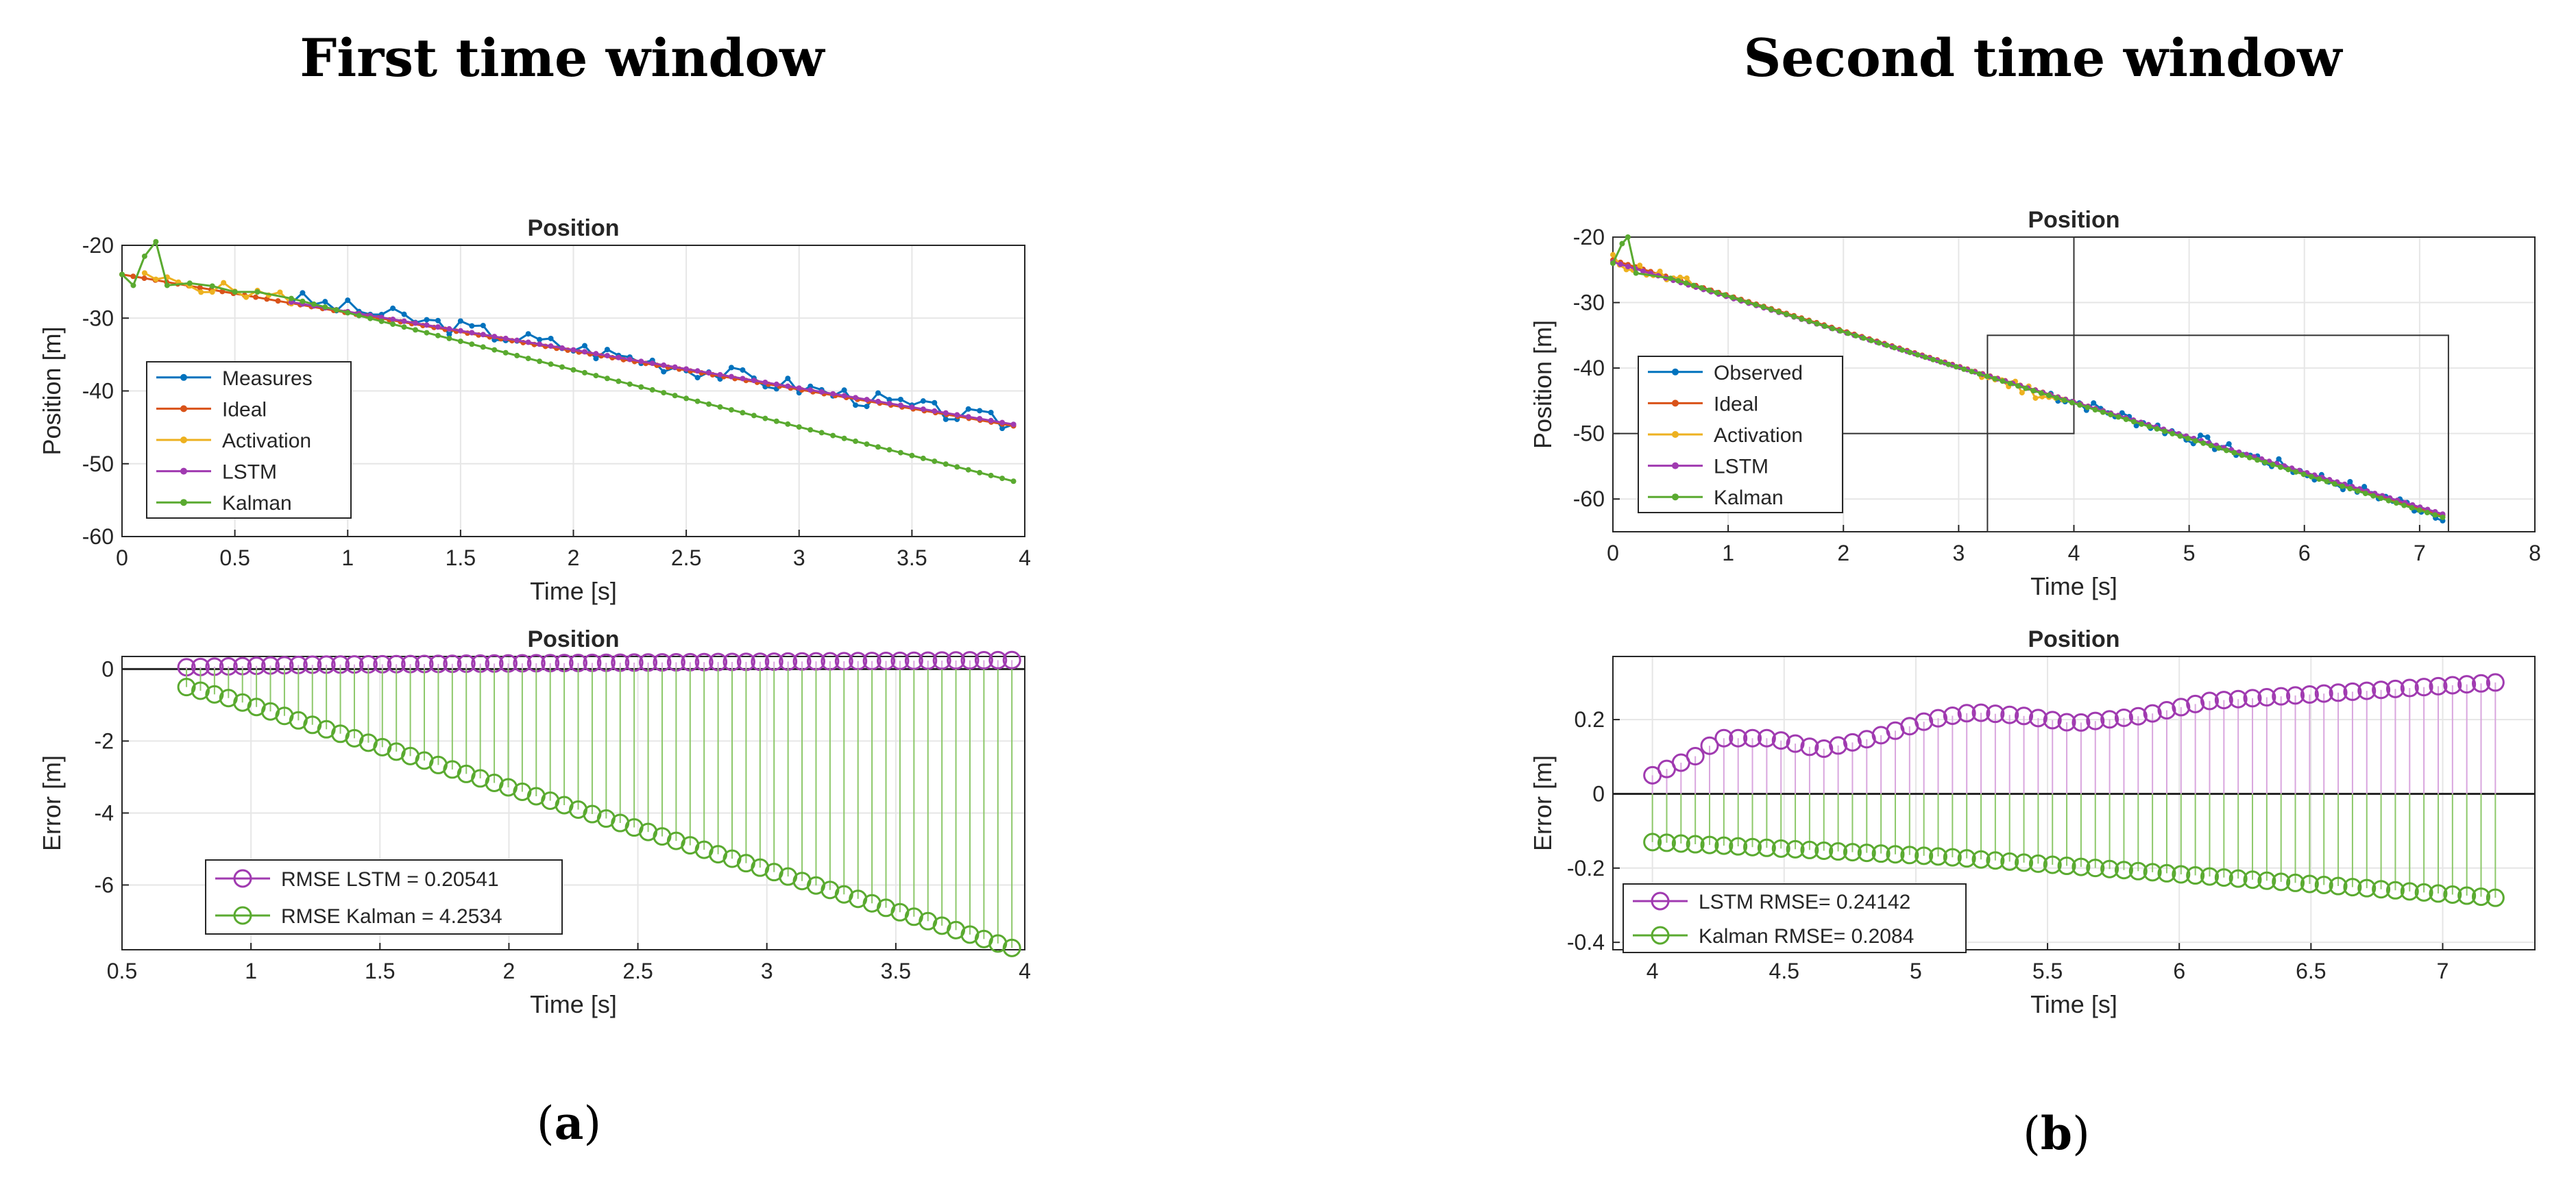 The width and height of the screenshot is (2576, 1180). Describe the element at coordinates (391, 916) in the screenshot. I see `a_bottom-legend-label: RMSE Kalman = 4.2534` at that location.